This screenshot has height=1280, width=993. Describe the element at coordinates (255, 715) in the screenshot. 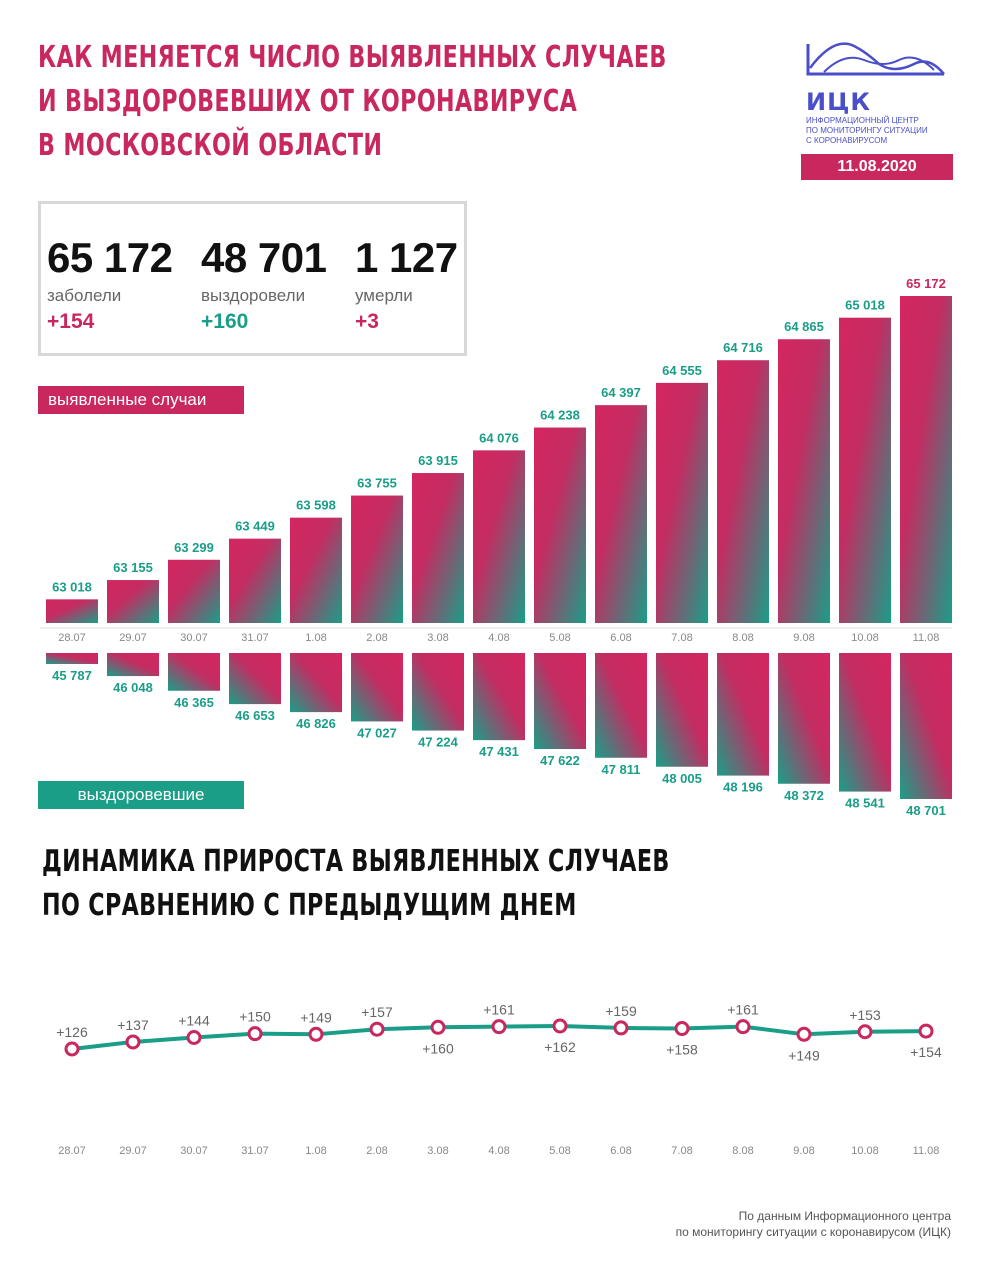

I see `recovered-bar-label: 46 653` at that location.